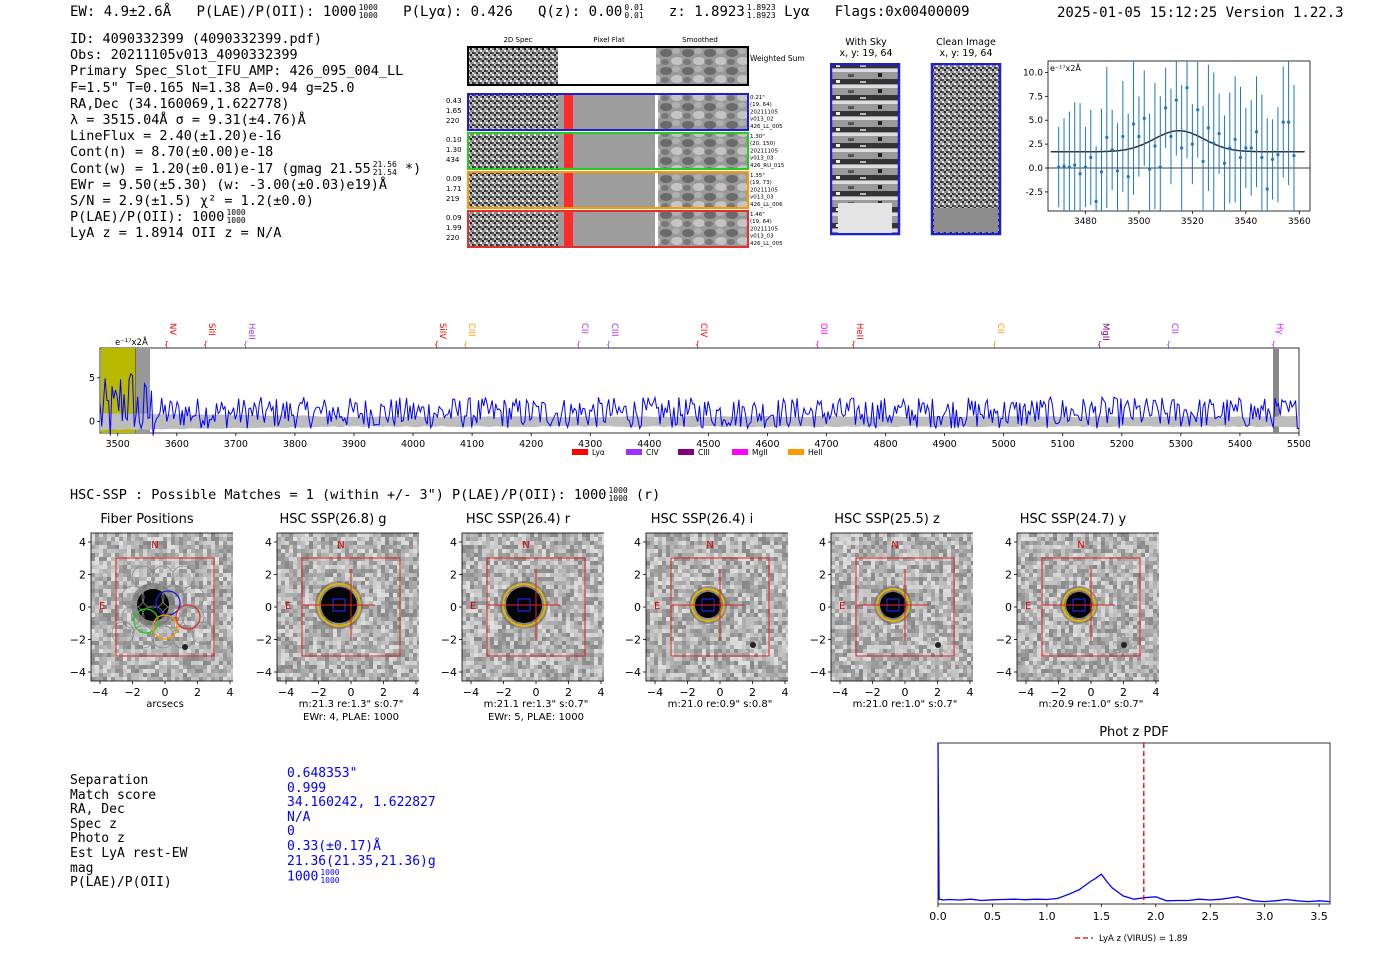 This screenshot has height=953, width=1400. Describe the element at coordinates (568, 190) in the screenshot. I see `cutout-red-column` at that location.